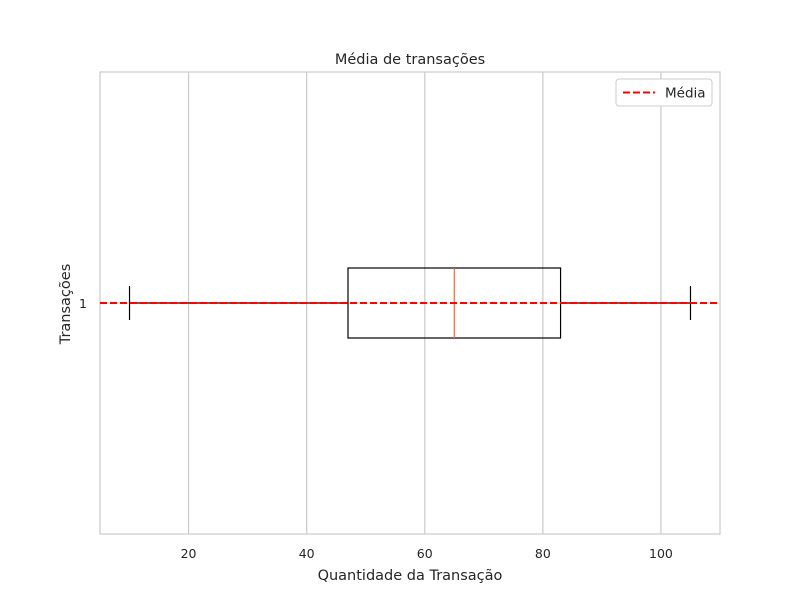 The width and height of the screenshot is (800, 604). Describe the element at coordinates (307, 553) in the screenshot. I see `x-tick-label: 40` at that location.